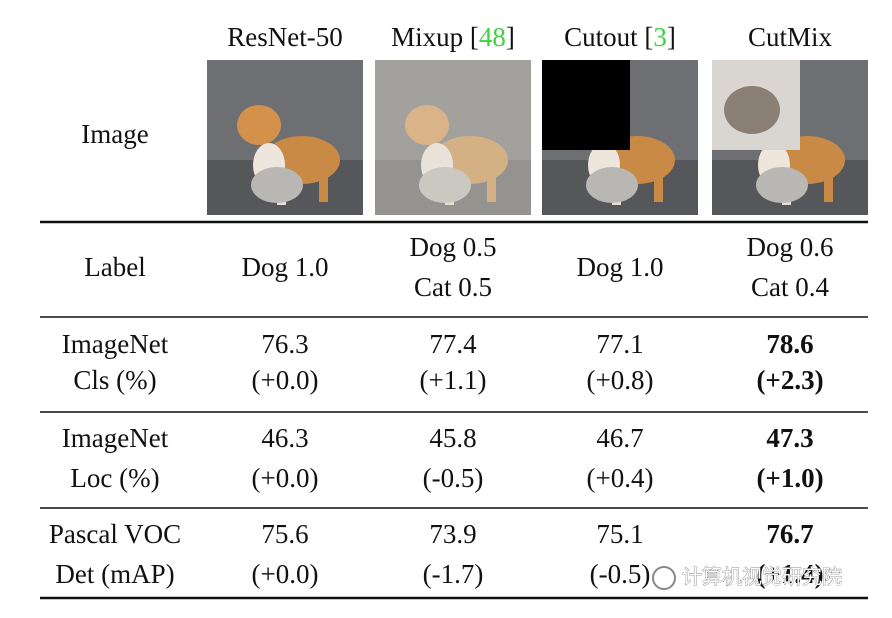 Image resolution: width=892 pixels, height=618 pixels. Describe the element at coordinates (114, 267) in the screenshot. I see `row-label: Label` at that location.